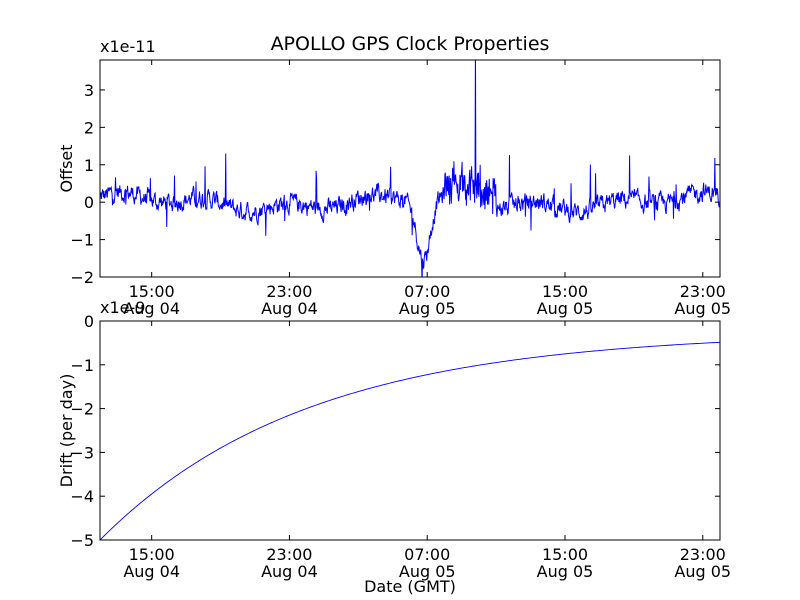 The image size is (800, 600). I want to click on y-axis-label: Drift (per day), so click(66, 431).